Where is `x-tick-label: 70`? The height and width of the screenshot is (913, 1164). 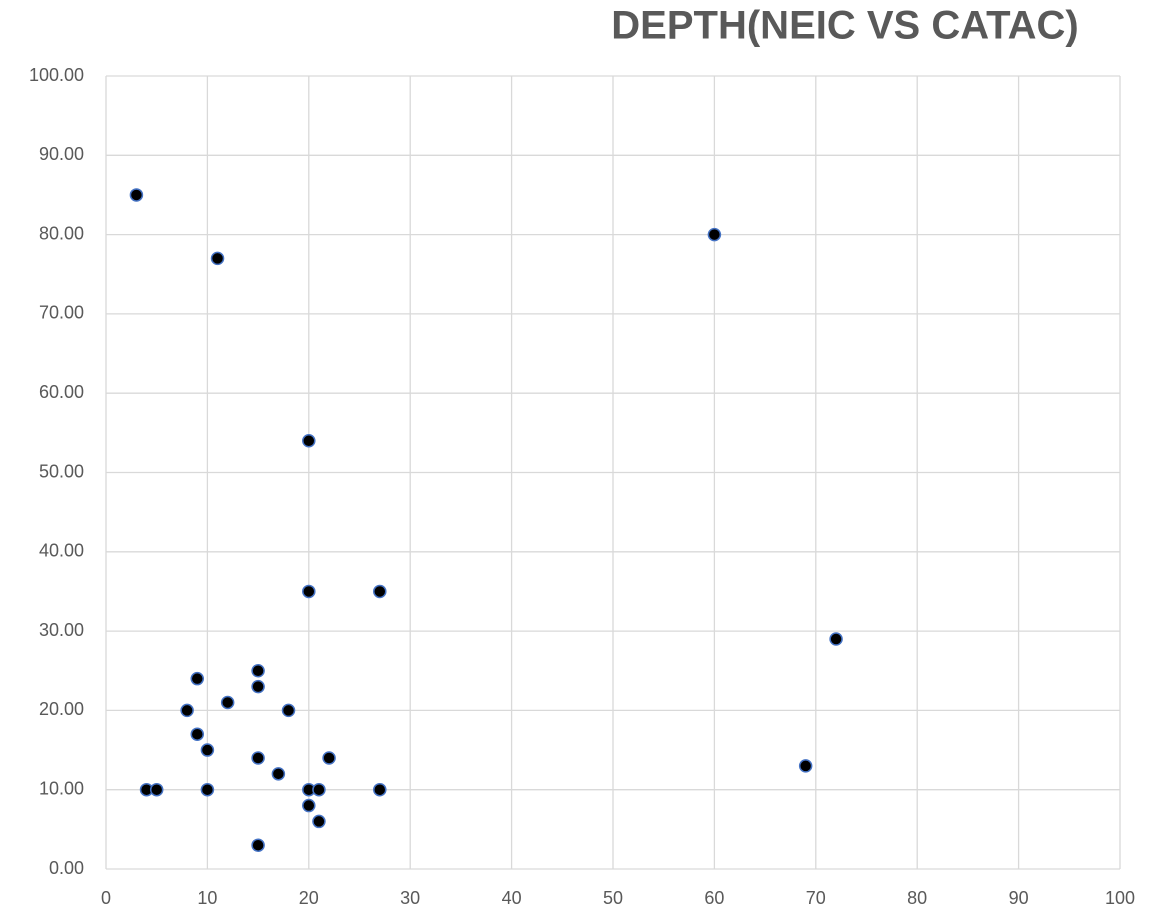
x-tick-label: 70 is located at coordinates (816, 898).